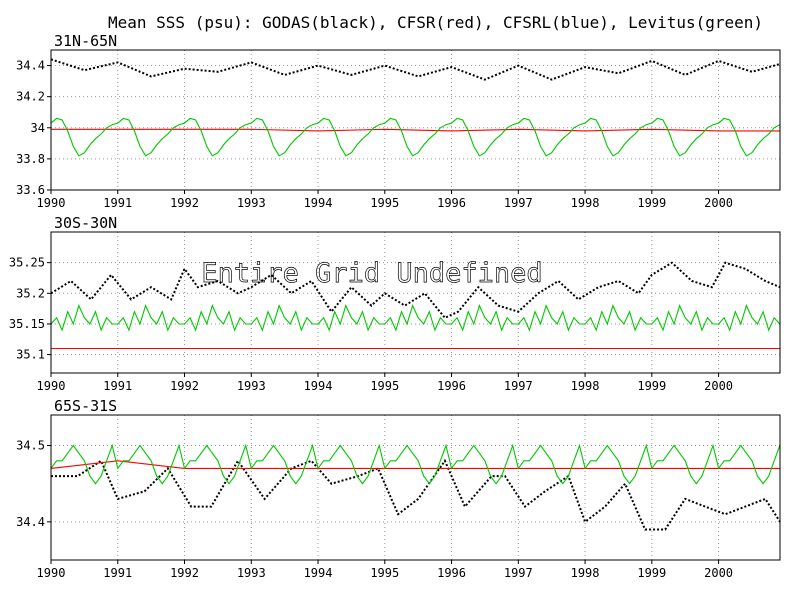 This screenshot has height=600, width=800. I want to click on panel-title: 30S-30N, so click(85, 223).